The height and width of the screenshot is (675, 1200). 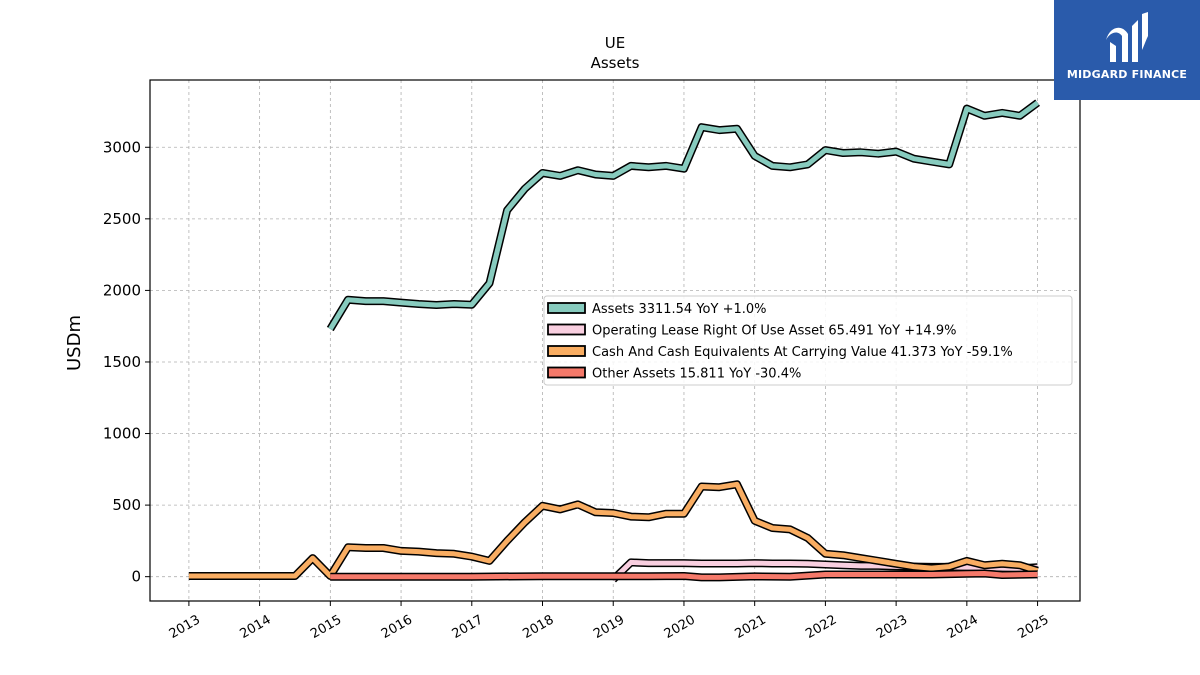 I want to click on x-tick-label: 2019, so click(x=609, y=627).